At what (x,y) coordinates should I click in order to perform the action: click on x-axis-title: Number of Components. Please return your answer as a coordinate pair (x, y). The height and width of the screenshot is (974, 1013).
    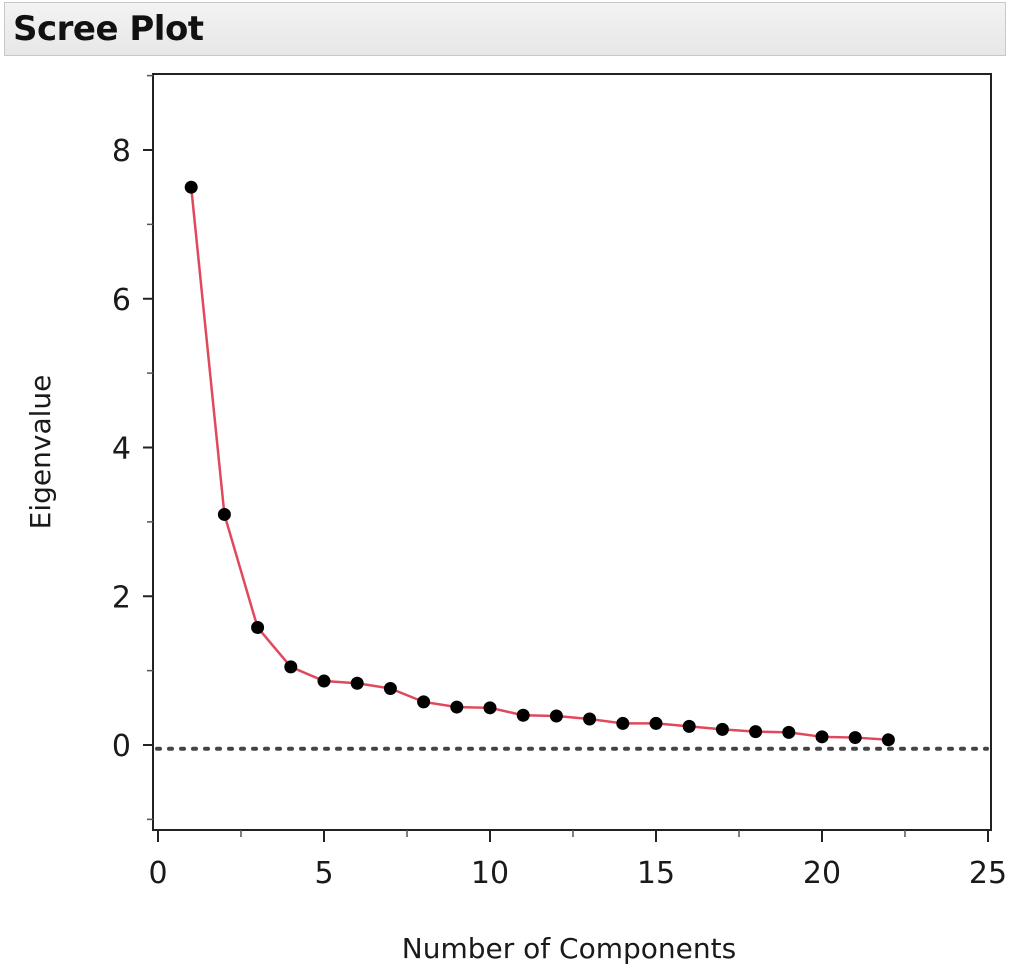
    Looking at the image, I should click on (569, 948).